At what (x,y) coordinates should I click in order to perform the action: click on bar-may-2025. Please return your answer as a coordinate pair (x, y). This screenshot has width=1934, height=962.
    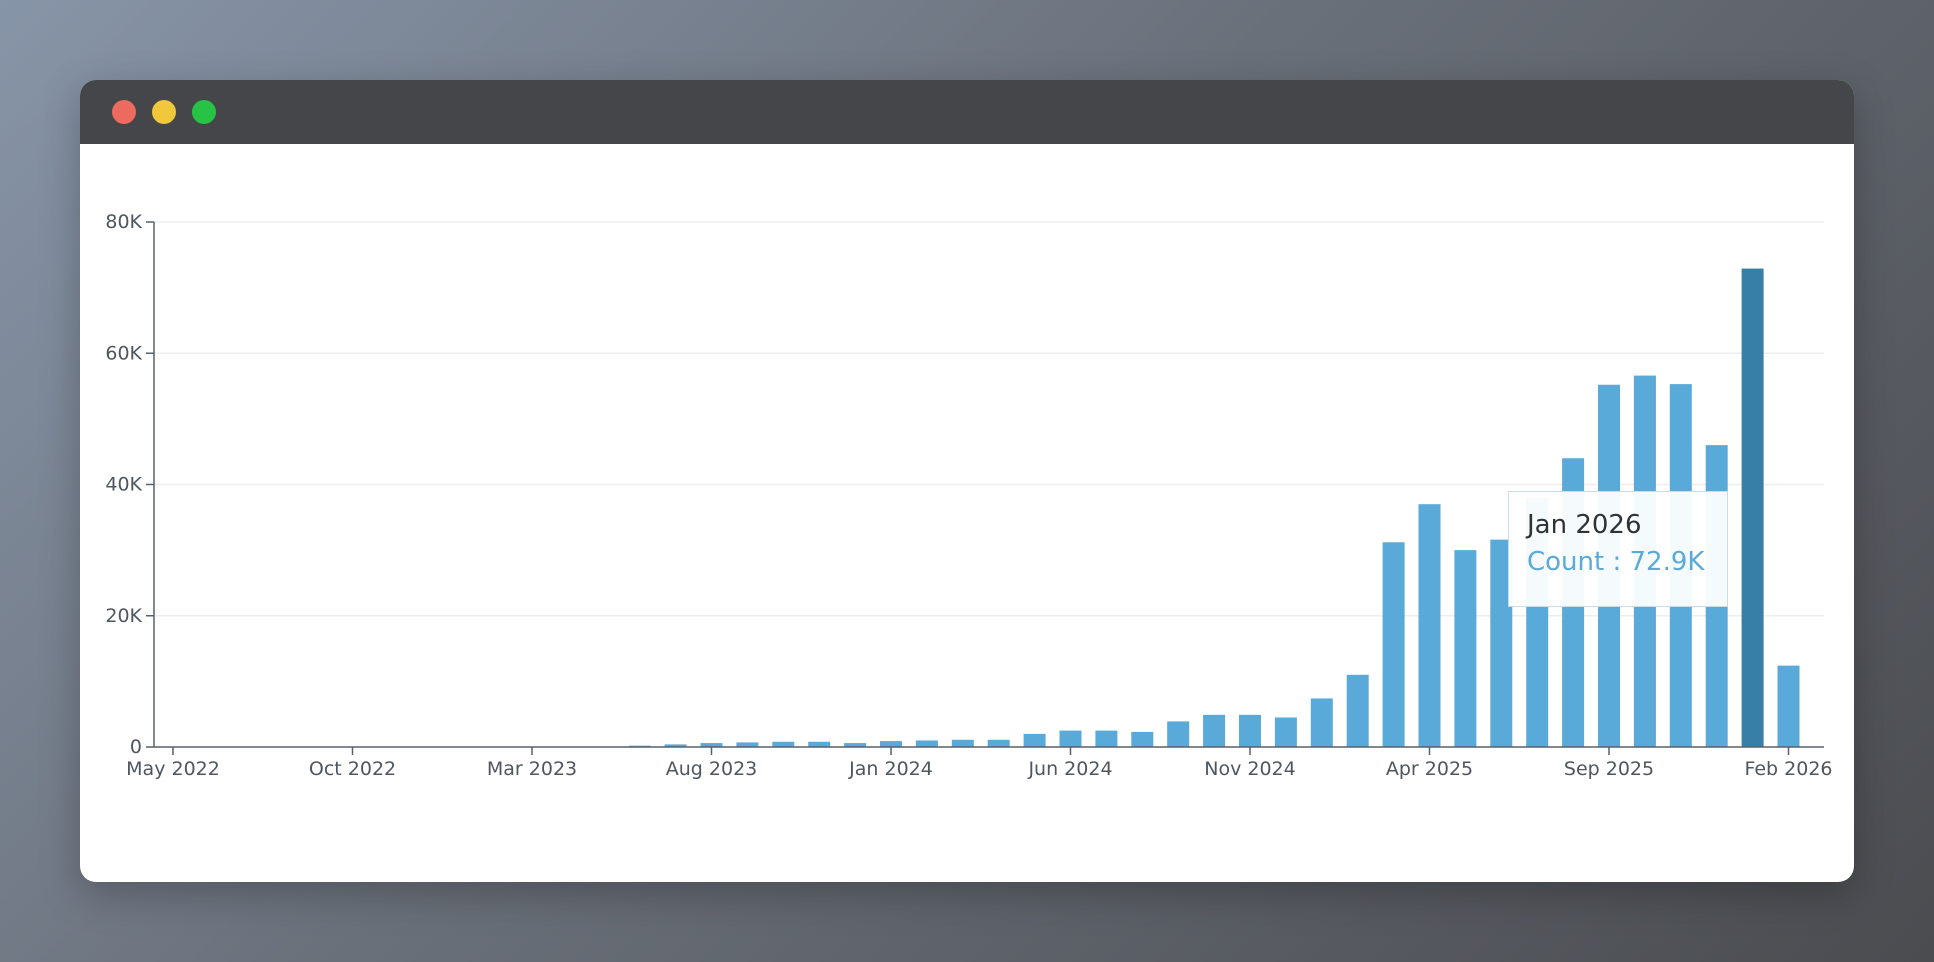
    Looking at the image, I should click on (1465, 648).